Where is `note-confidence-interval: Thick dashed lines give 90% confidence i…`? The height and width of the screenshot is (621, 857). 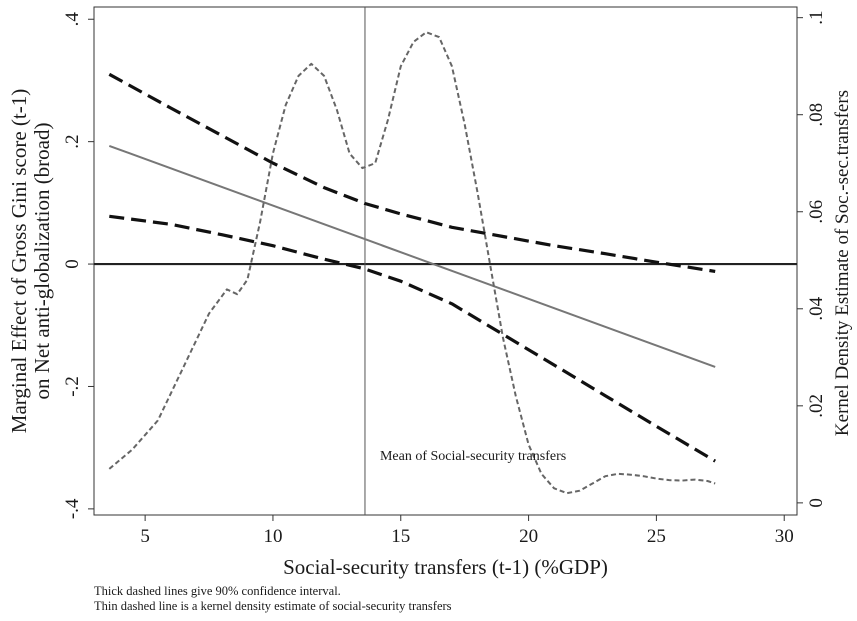
note-confidence-interval: Thick dashed lines give 90% confidence i… is located at coordinates (217, 591).